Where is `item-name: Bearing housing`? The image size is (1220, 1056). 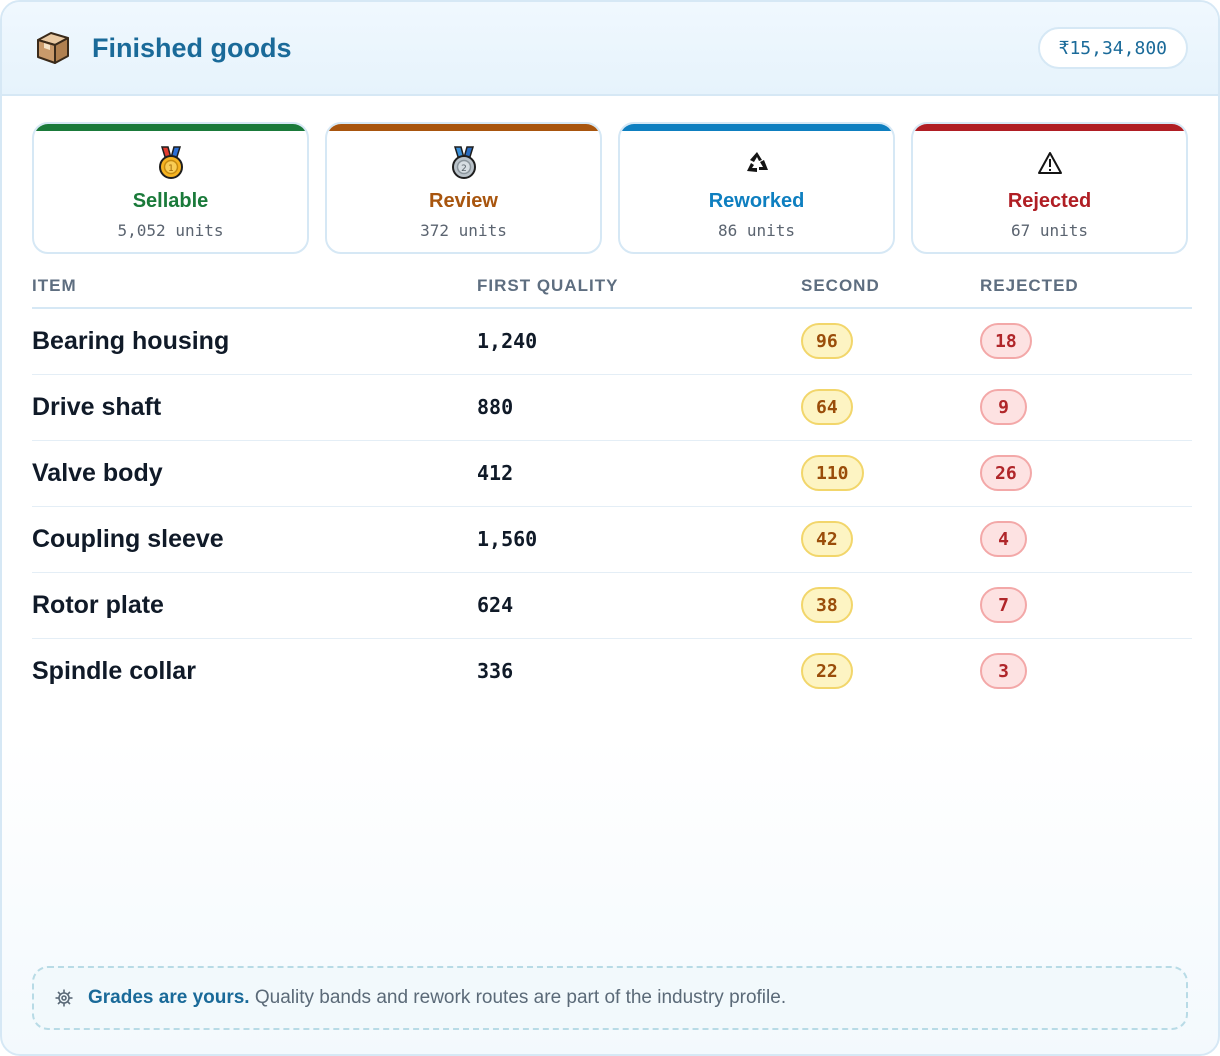
item-name: Bearing housing is located at coordinates (131, 340).